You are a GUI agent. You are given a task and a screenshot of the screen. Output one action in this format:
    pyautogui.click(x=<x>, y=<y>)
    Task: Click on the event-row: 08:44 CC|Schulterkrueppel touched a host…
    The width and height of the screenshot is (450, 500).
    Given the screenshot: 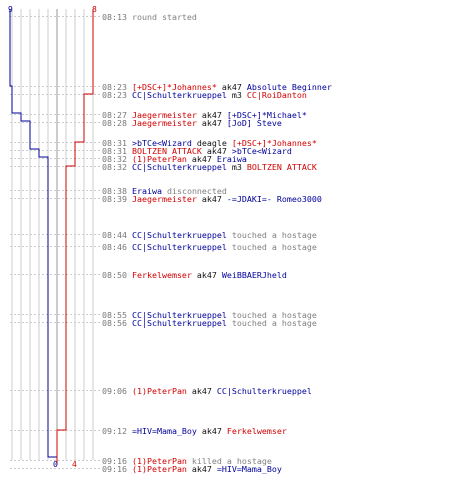 What is the action you would take?
    pyautogui.click(x=209, y=235)
    